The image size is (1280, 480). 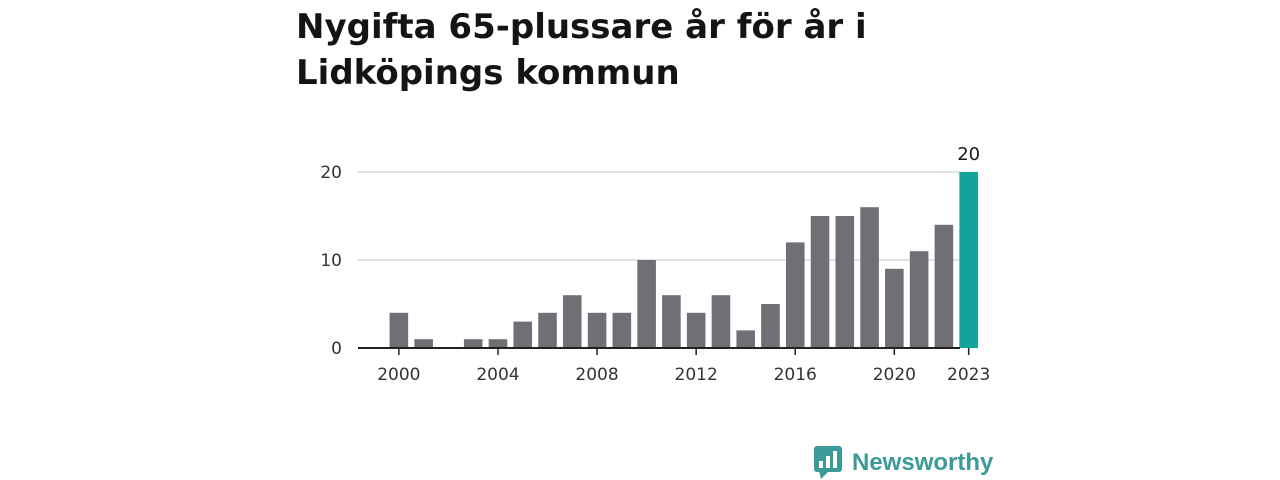 I want to click on value-label-2023: 20, so click(x=968, y=154).